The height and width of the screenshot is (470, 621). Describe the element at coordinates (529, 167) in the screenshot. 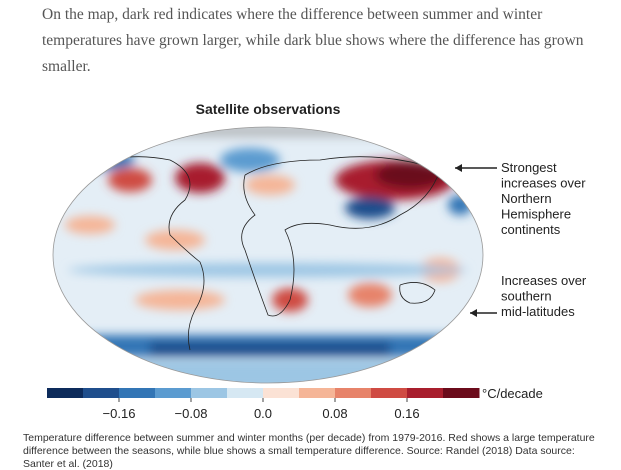

I see `annotation-text: Strongest` at that location.